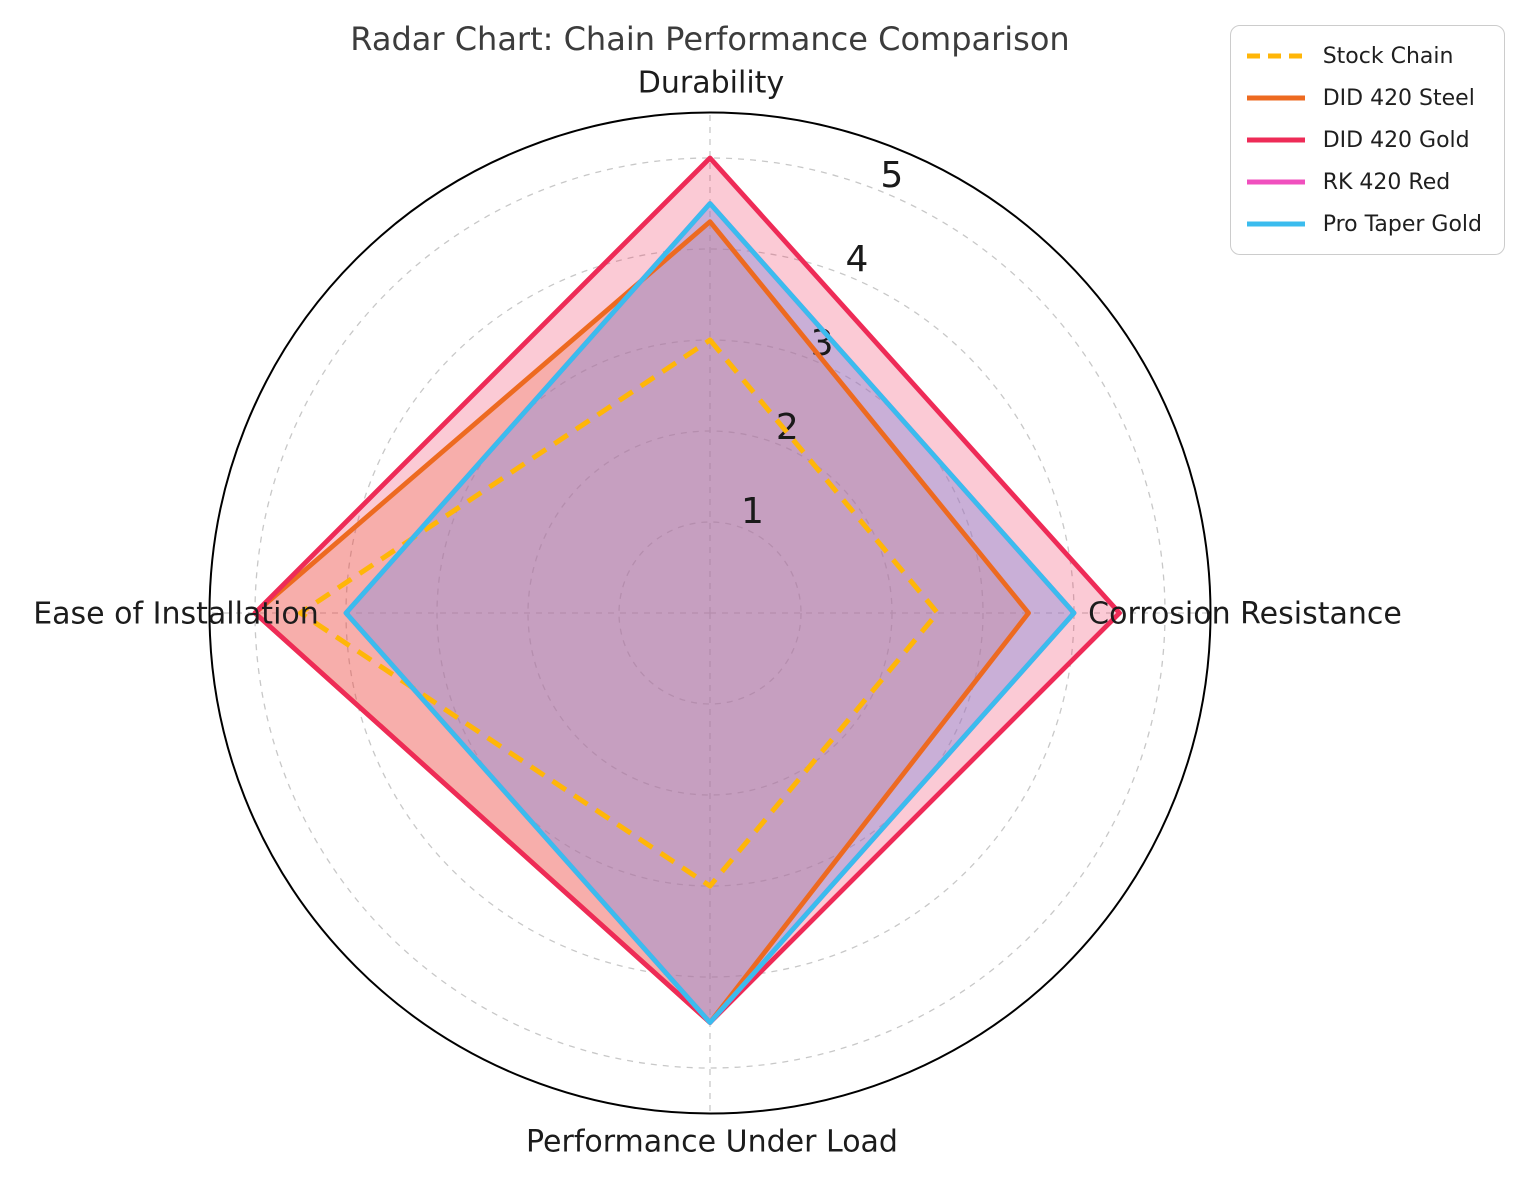  I want to click on axis-label-performance-under-load: Performance Under Load, so click(712, 1142).